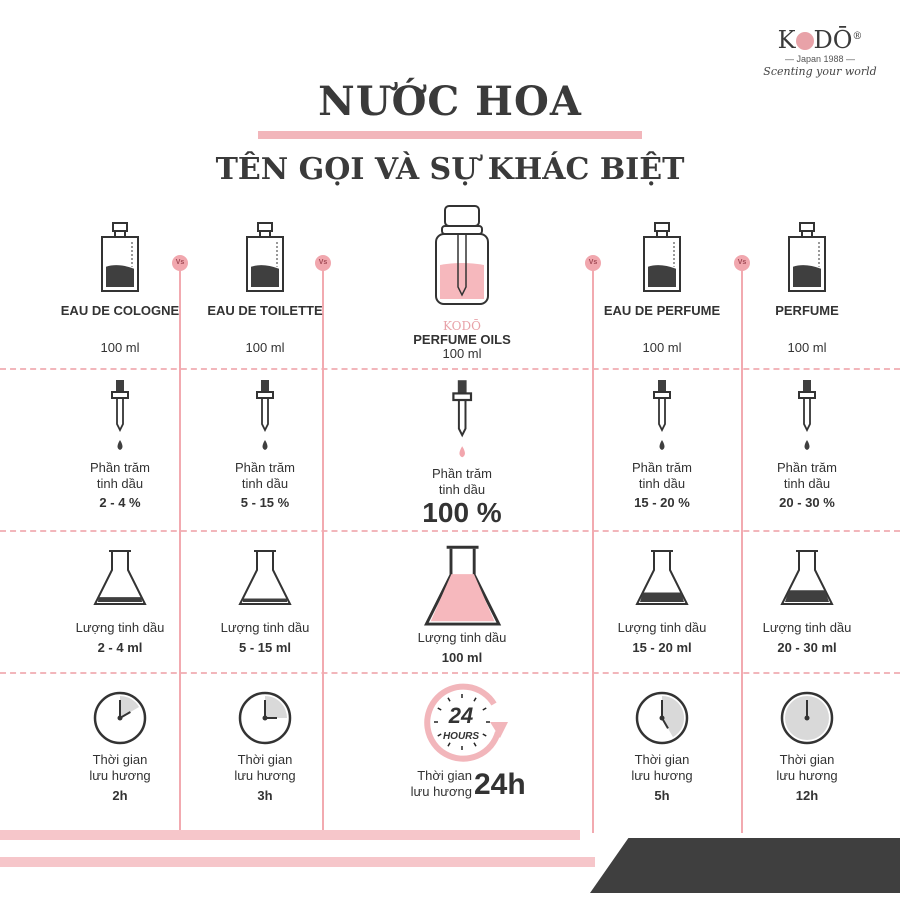 Image resolution: width=900 pixels, height=900 pixels. What do you see at coordinates (807, 502) in the screenshot?
I see `oil-percent: 20 - 30 %` at bounding box center [807, 502].